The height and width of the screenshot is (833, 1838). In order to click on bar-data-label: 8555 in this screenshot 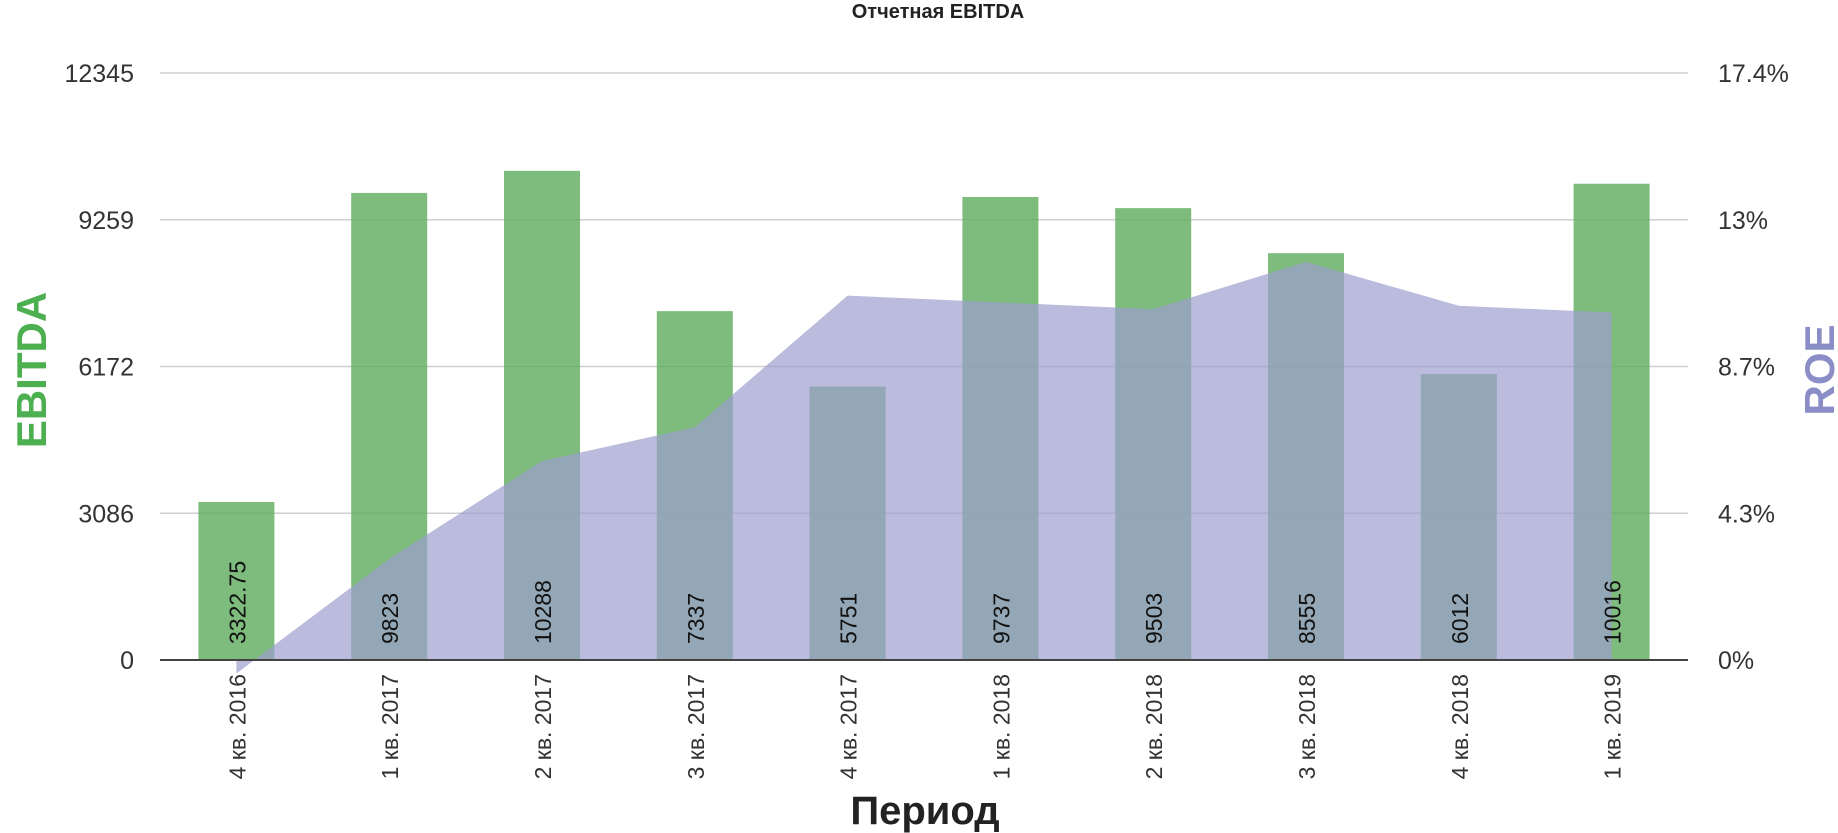, I will do `click(1307, 618)`.